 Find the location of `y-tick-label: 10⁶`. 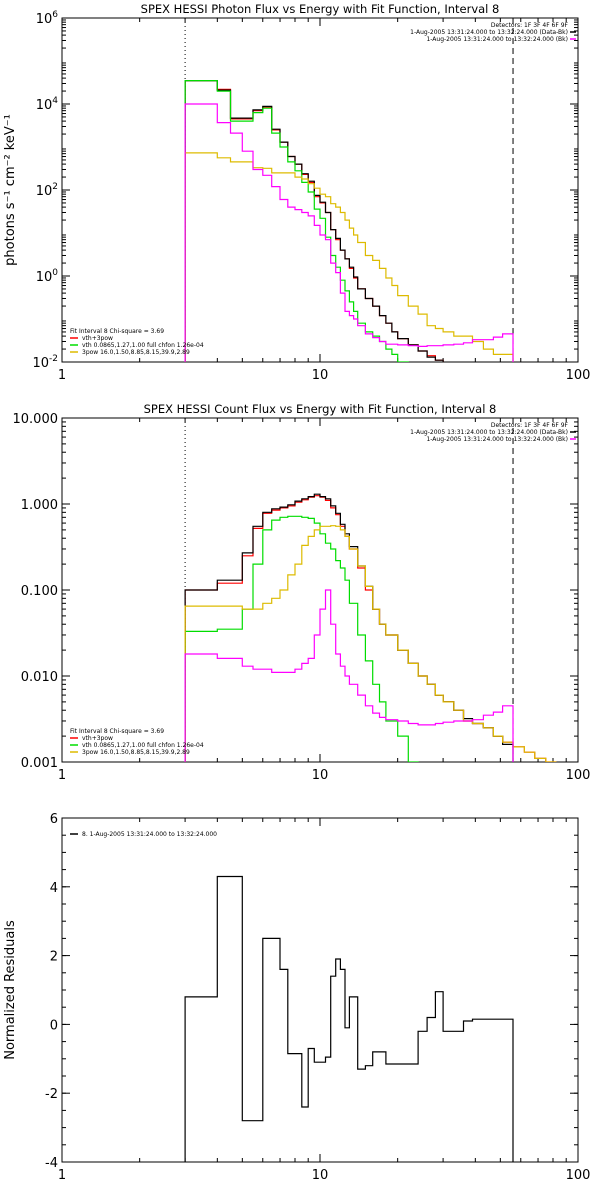

y-tick-label: 10⁶ is located at coordinates (47, 18).